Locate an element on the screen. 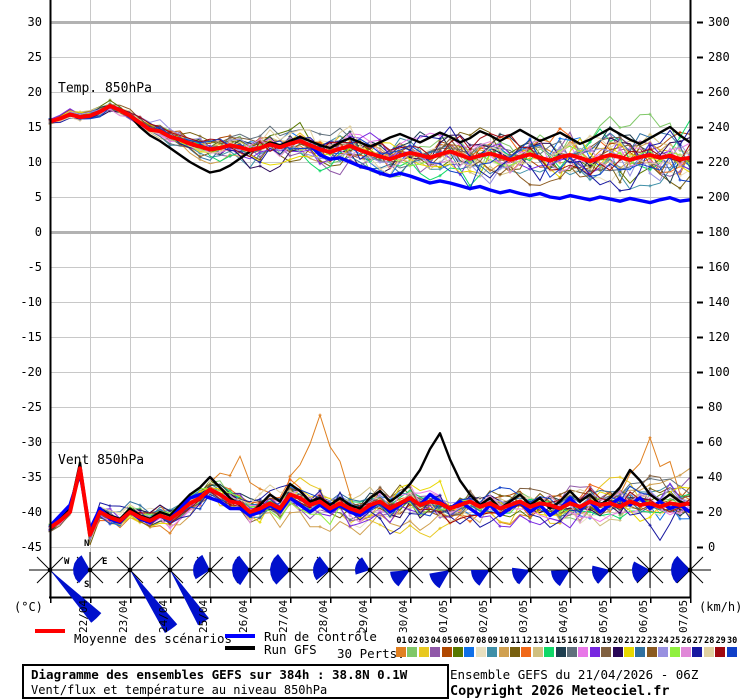 The image size is (740, 700). date-label: 01/05 is located at coordinates (443, 616).